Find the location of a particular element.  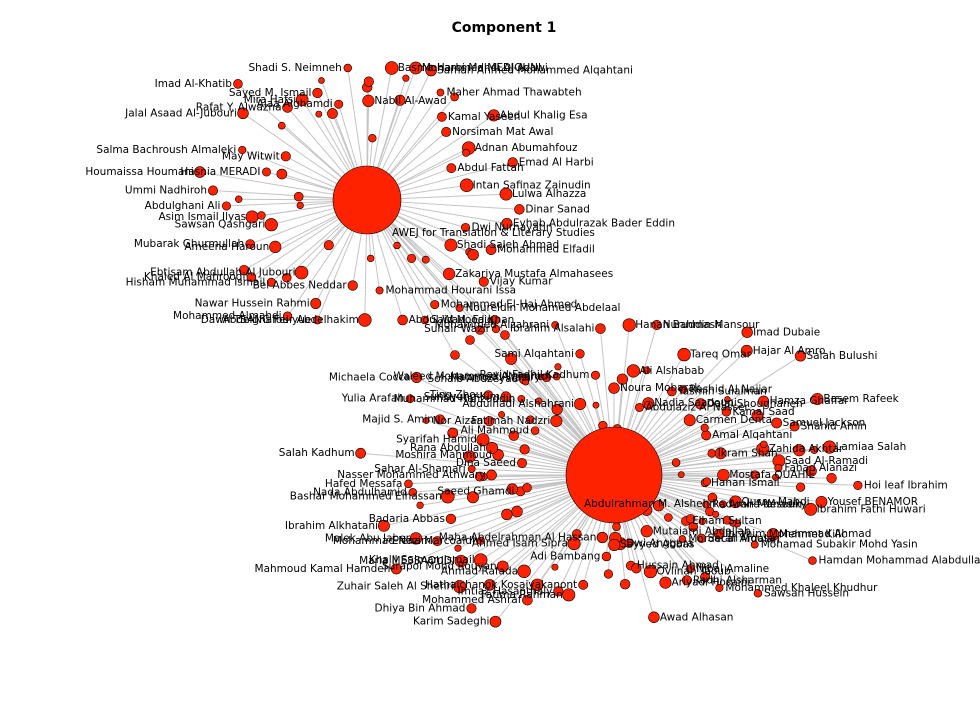

hub-node-awej is located at coordinates (367, 200).